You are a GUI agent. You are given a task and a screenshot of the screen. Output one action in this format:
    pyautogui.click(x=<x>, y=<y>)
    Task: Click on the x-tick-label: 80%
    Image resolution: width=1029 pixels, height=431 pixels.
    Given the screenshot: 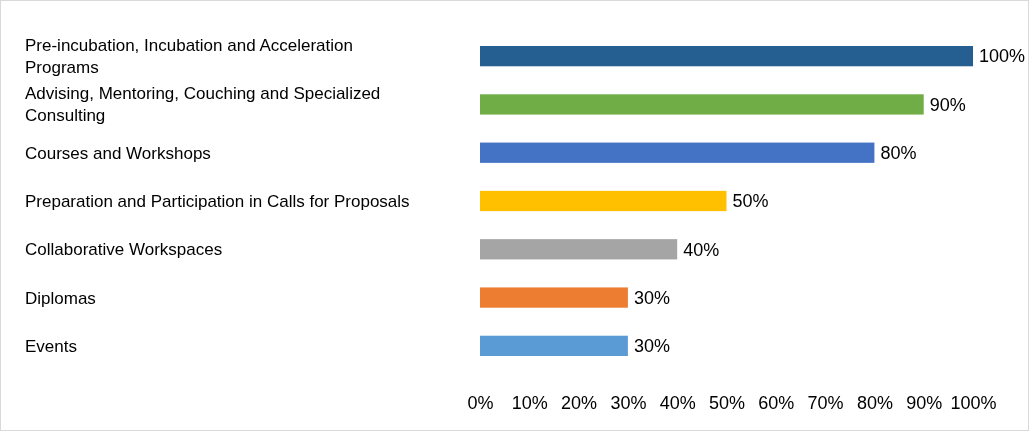 What is the action you would take?
    pyautogui.click(x=874, y=402)
    